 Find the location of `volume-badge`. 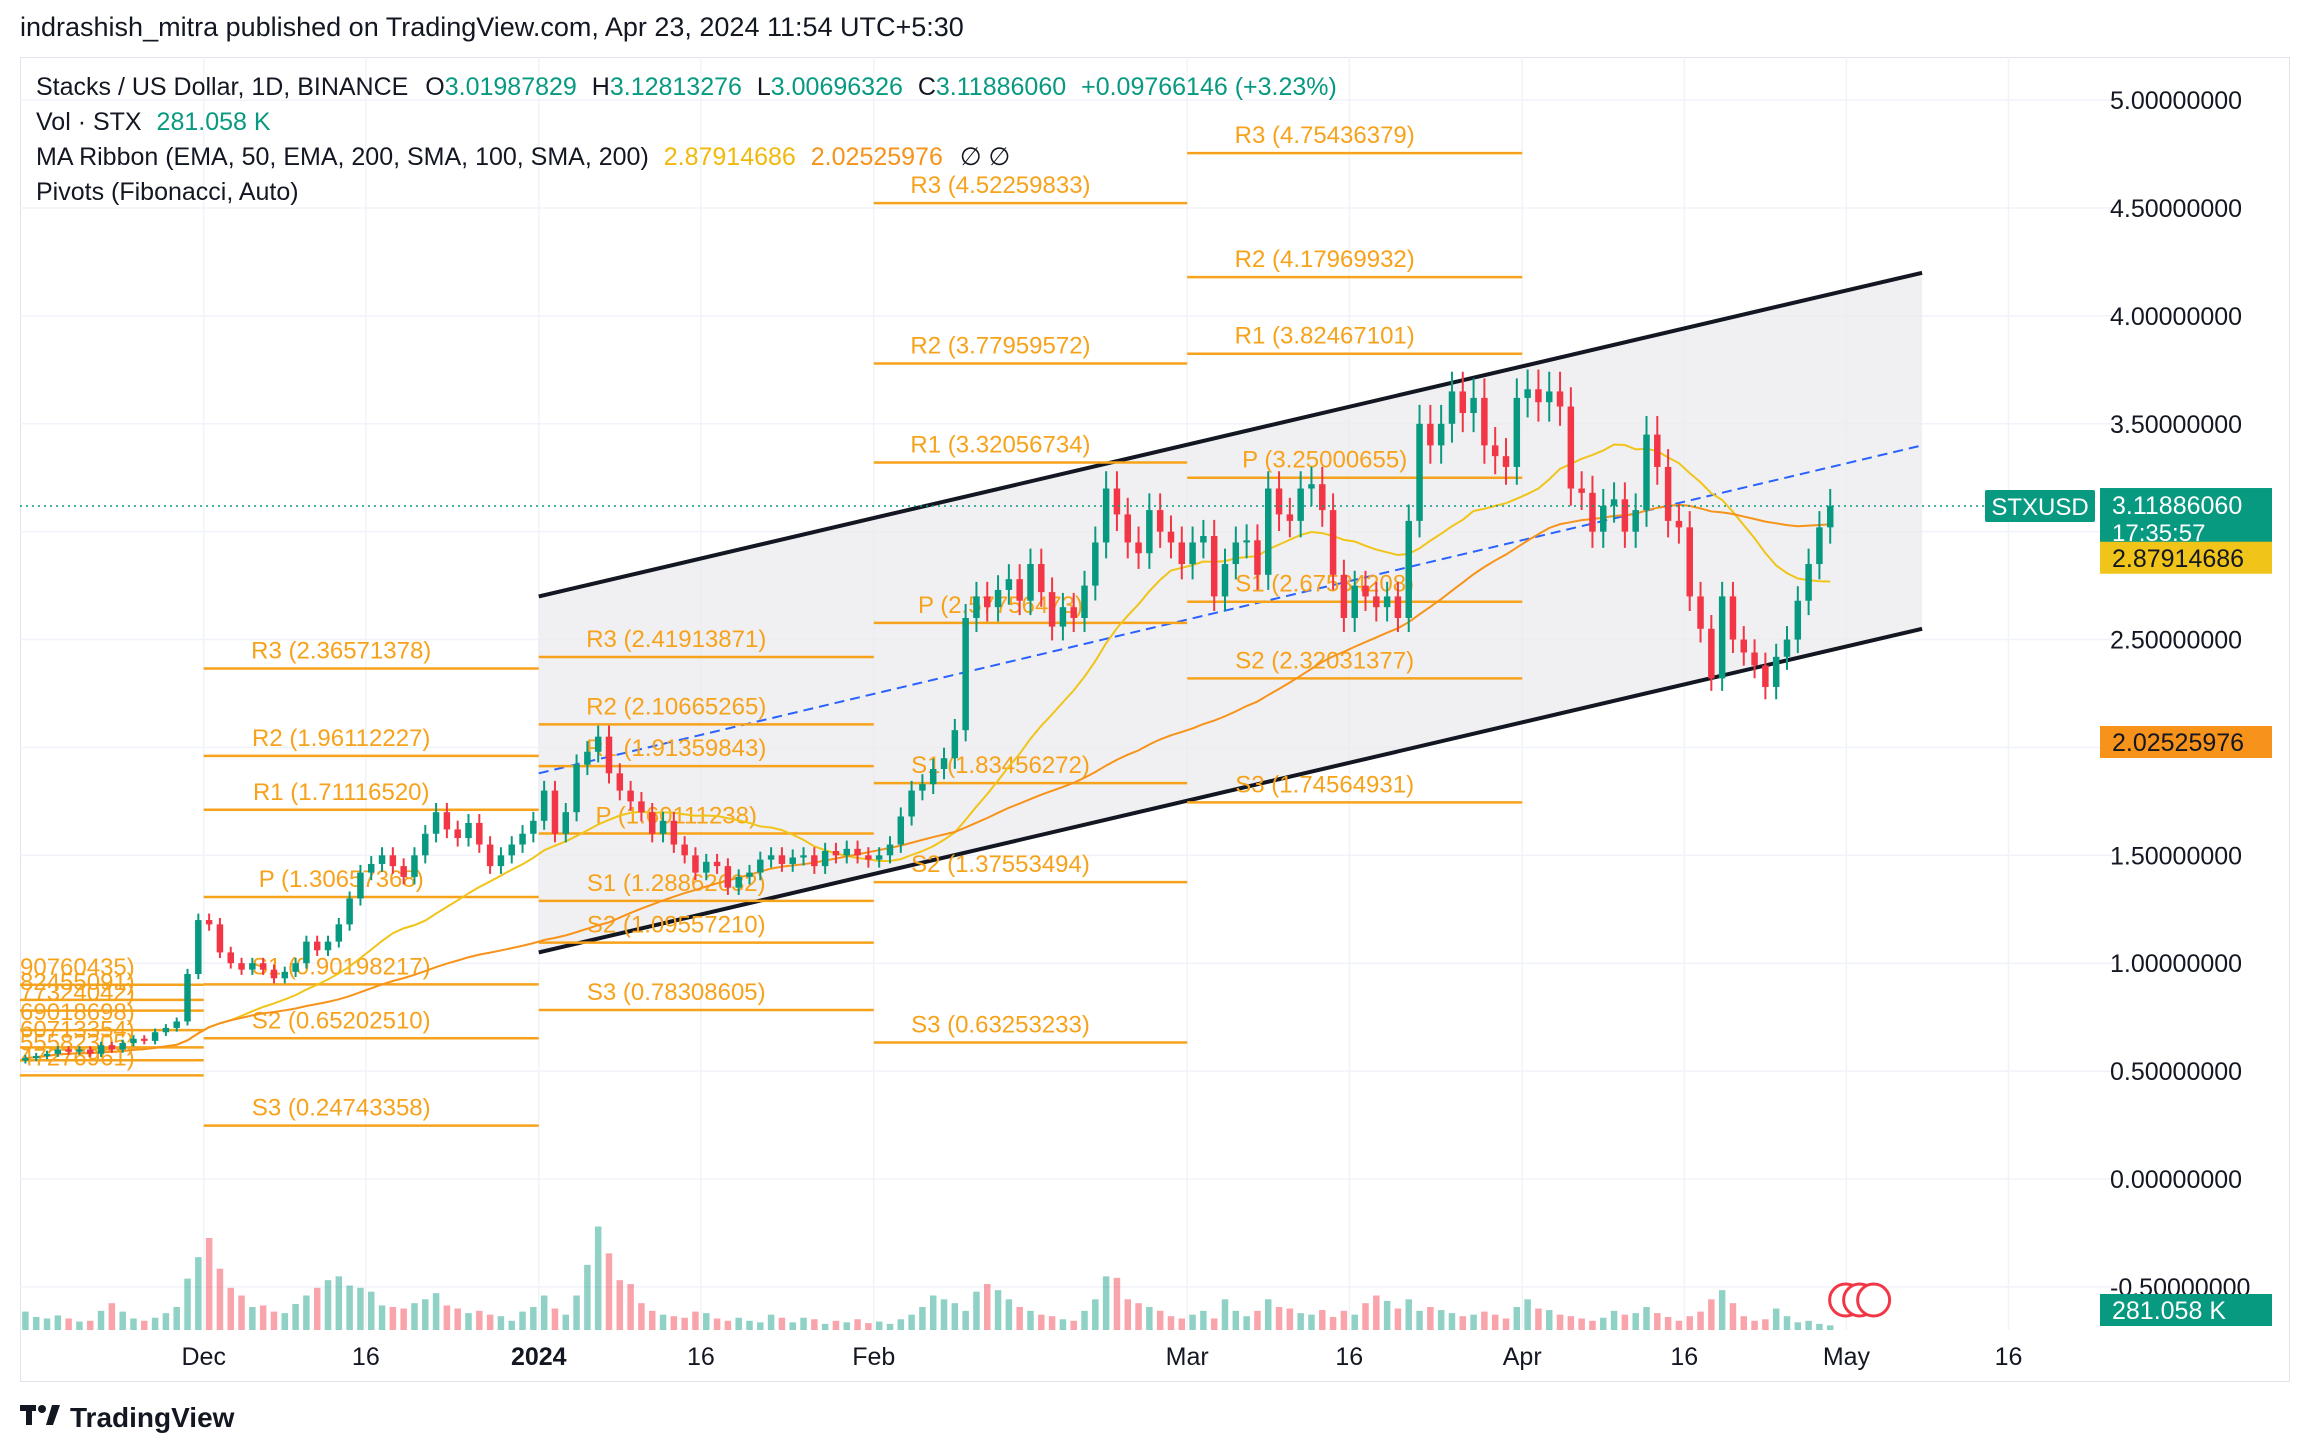

volume-badge is located at coordinates (2186, 1310).